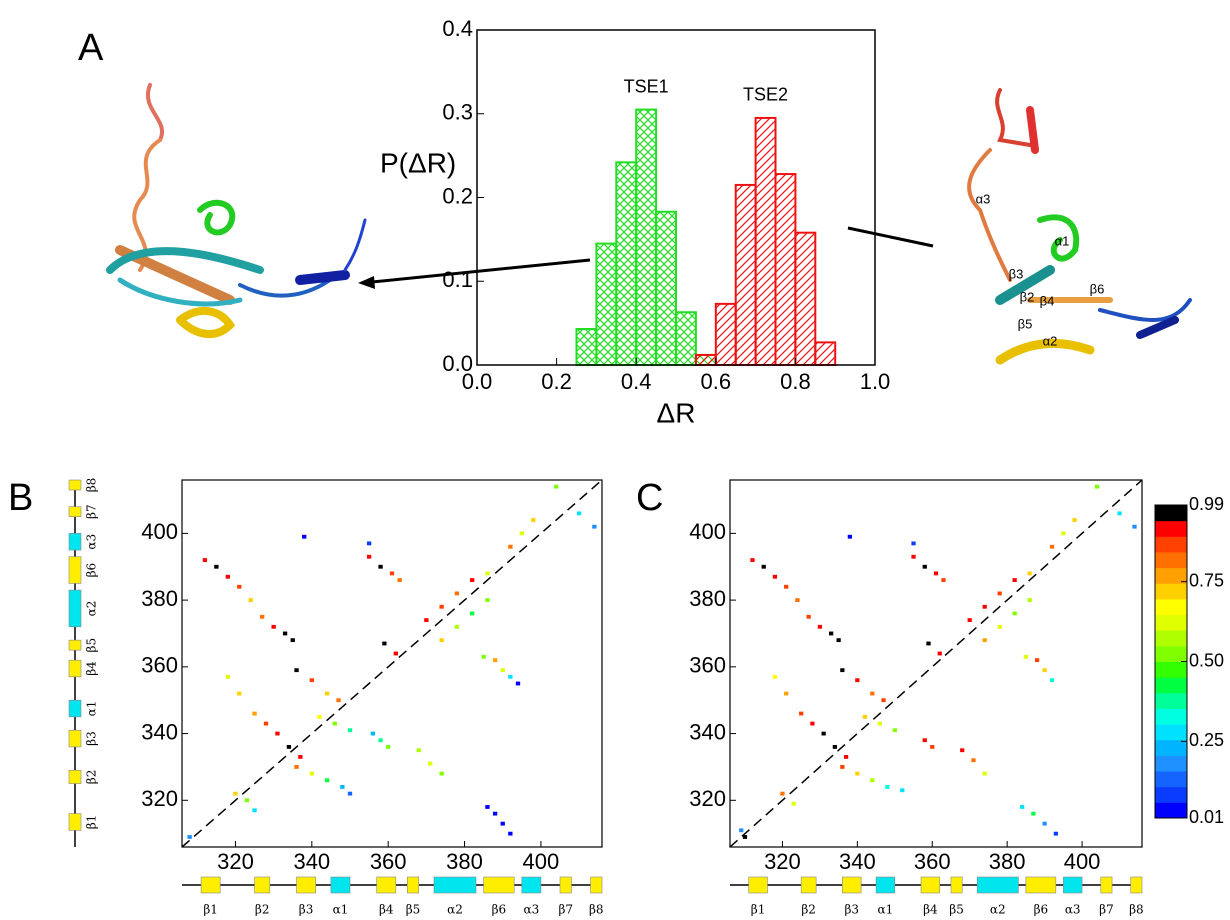 Image resolution: width=1230 pixels, height=920 pixels. I want to click on ss-label: β4, so click(92, 668).